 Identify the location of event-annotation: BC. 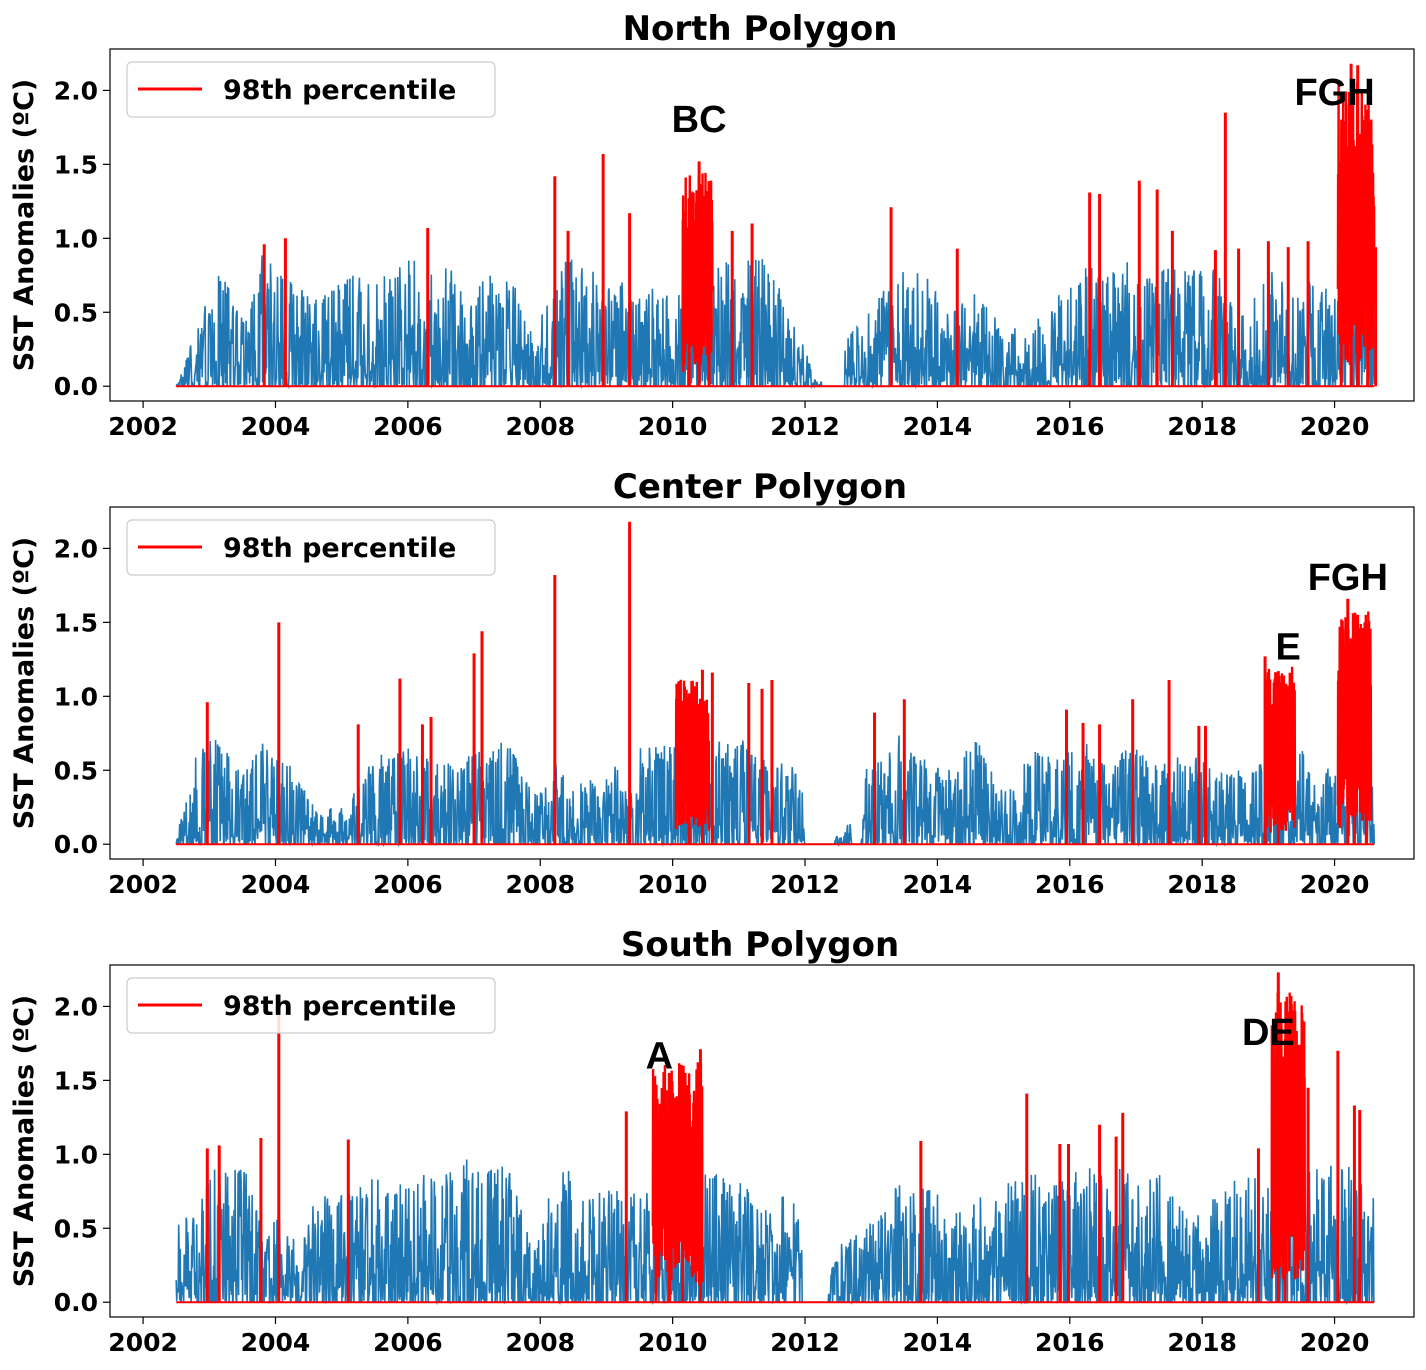
(699, 120).